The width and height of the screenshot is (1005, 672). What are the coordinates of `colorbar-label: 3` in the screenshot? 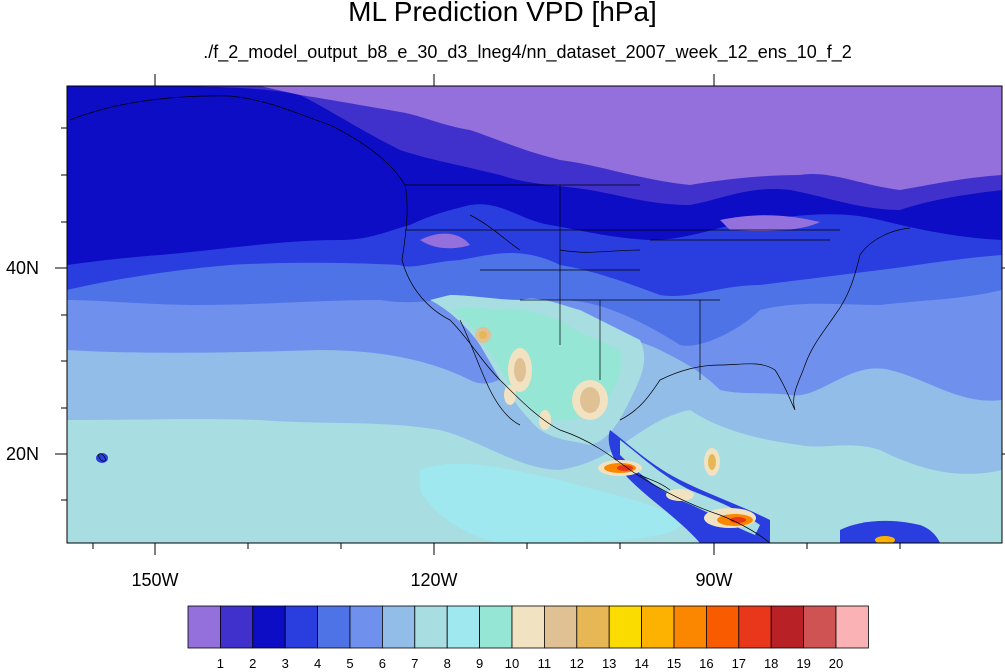 It's located at (285, 663).